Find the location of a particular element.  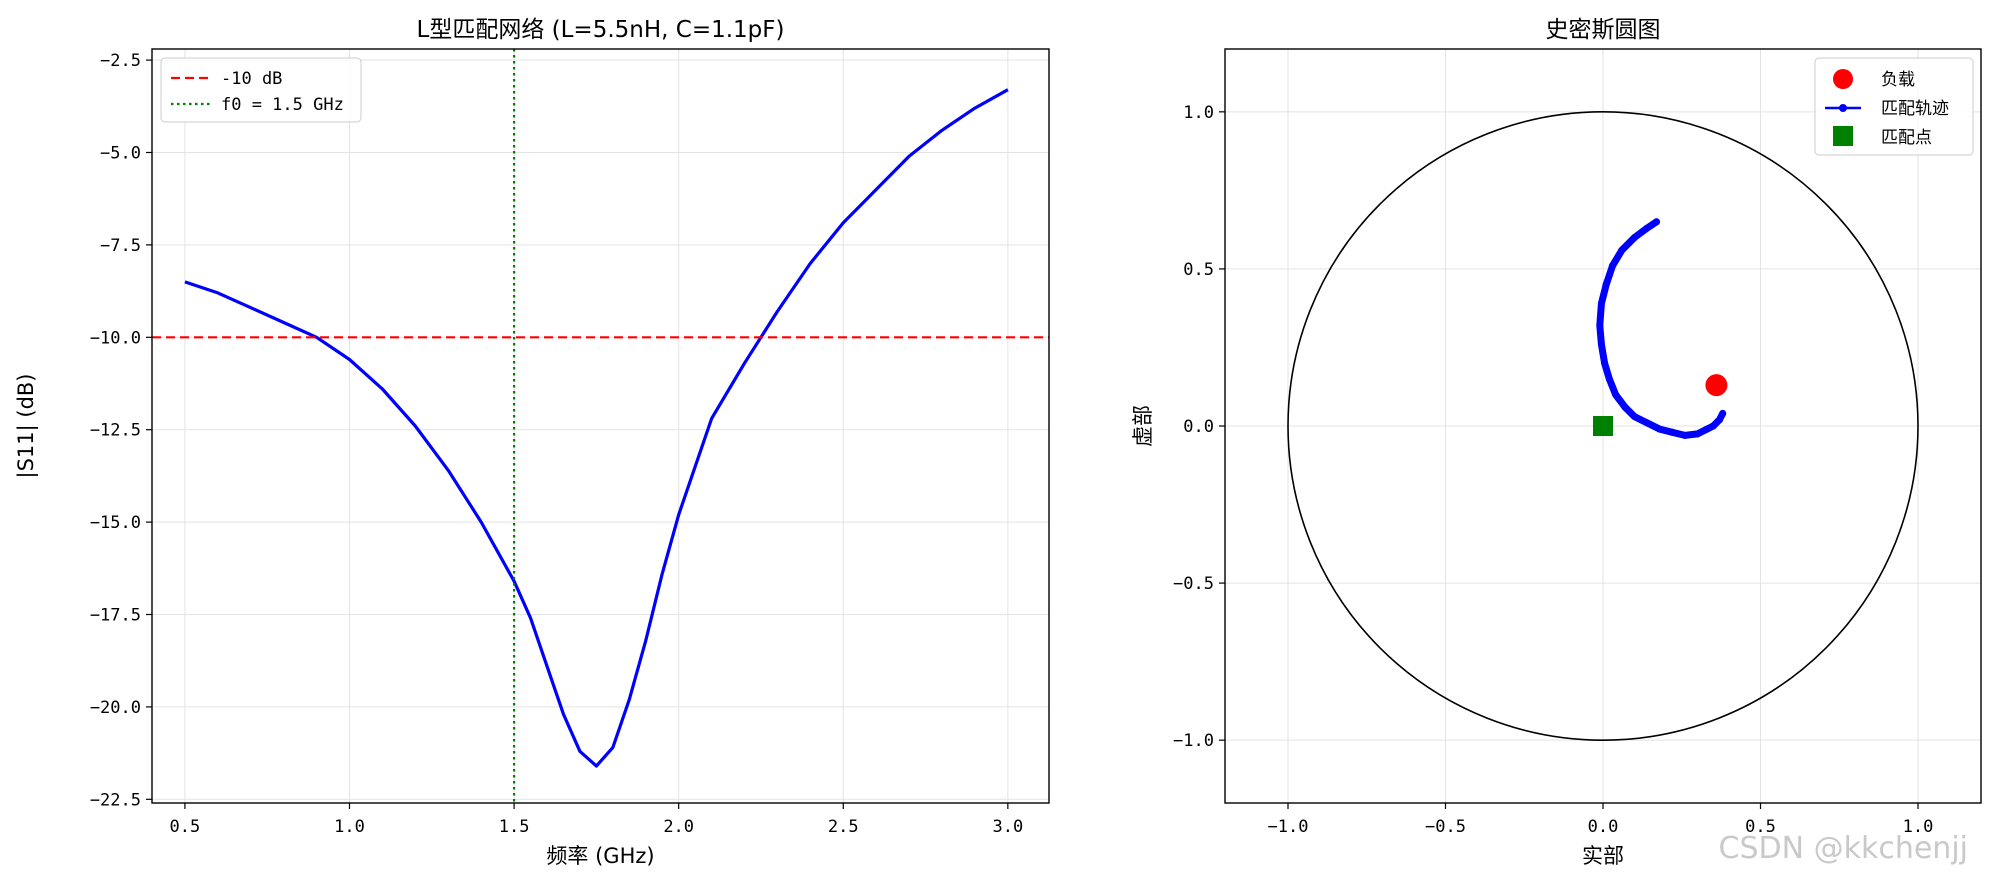

x-tick-label: 3.0 is located at coordinates (1007, 827).